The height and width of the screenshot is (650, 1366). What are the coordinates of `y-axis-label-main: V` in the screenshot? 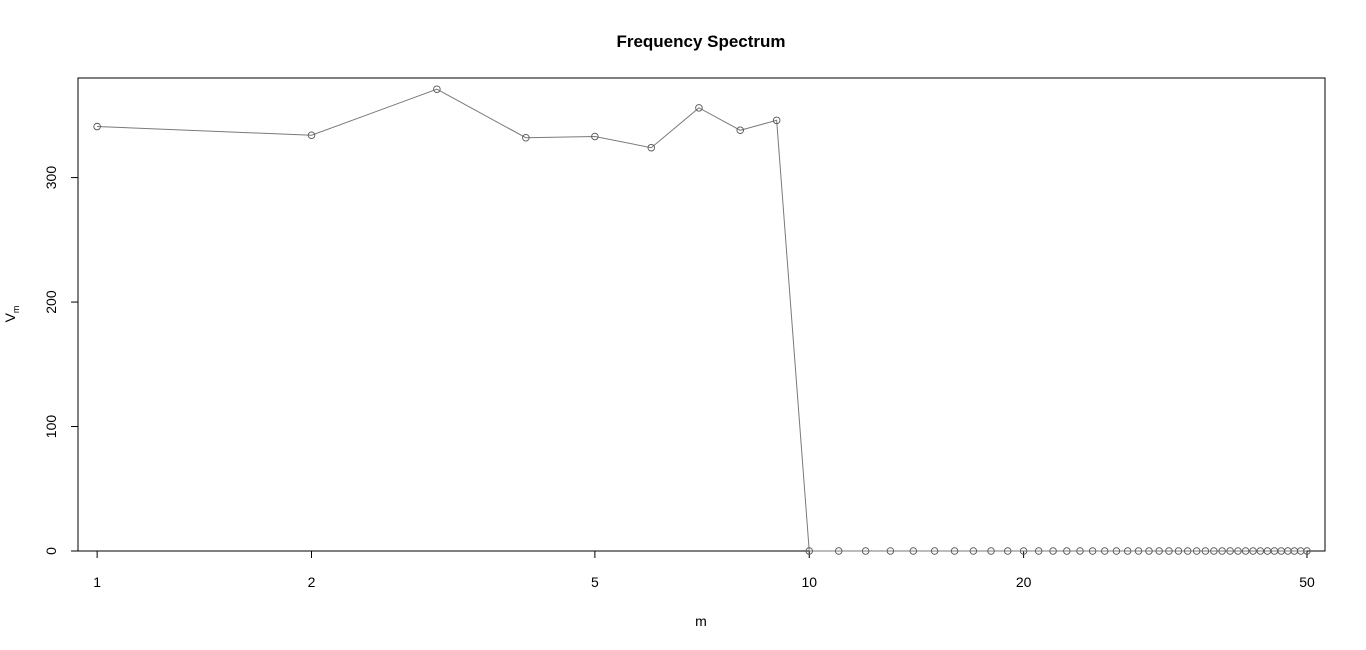 It's located at (10, 317).